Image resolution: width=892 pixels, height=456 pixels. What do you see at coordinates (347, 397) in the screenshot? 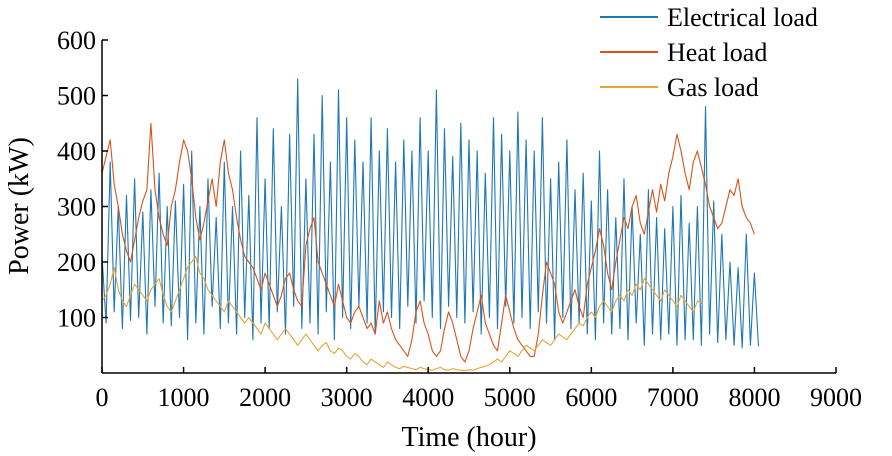
I see `x-tick-label: 3000` at bounding box center [347, 397].